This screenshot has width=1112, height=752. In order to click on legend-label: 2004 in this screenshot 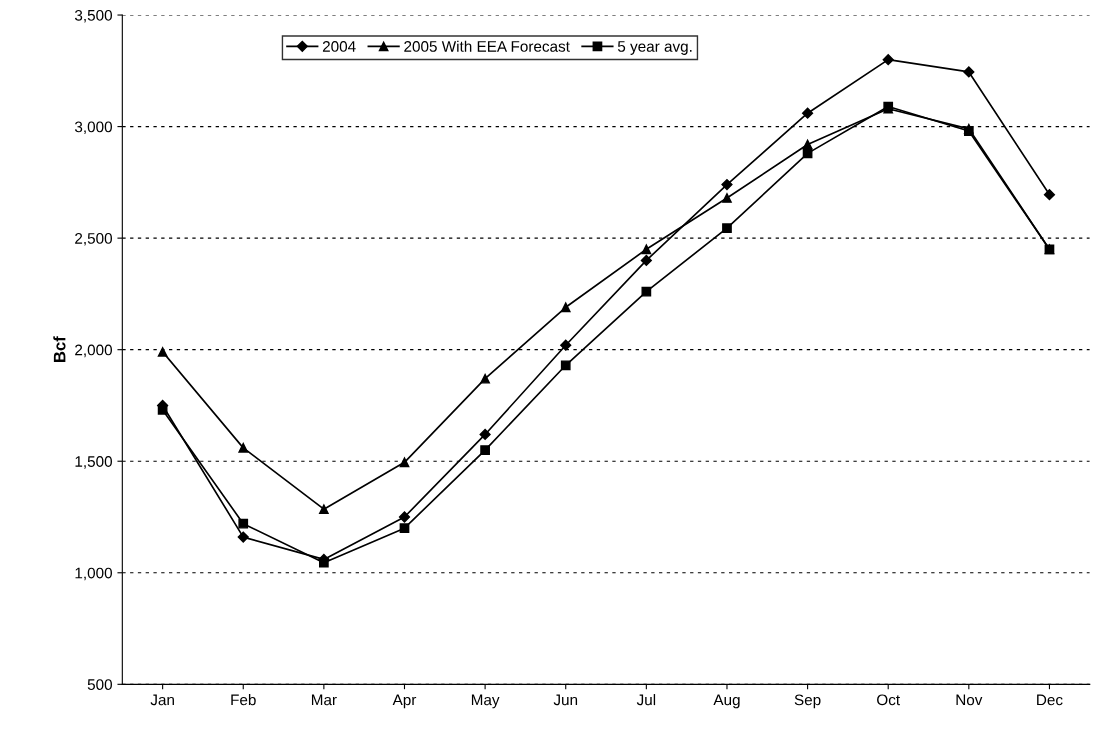, I will do `click(339, 46)`.